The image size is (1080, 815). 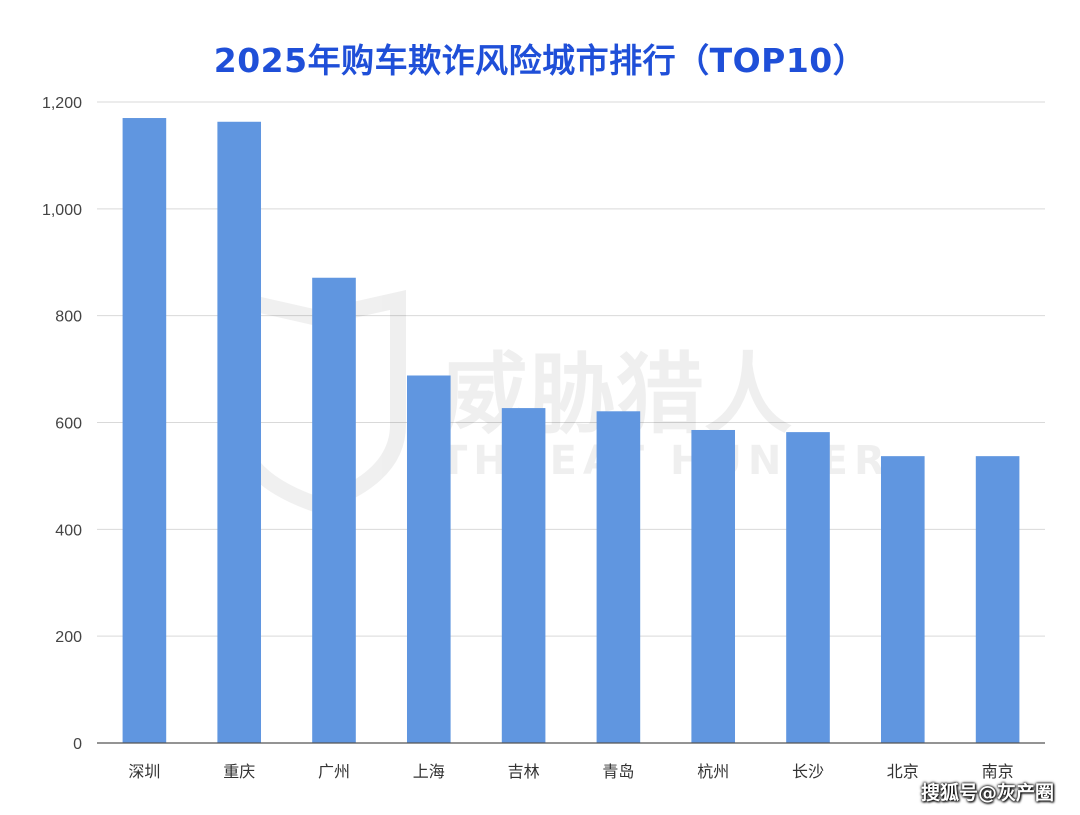 I want to click on y-tick-label: 1,200, so click(x=62, y=103).